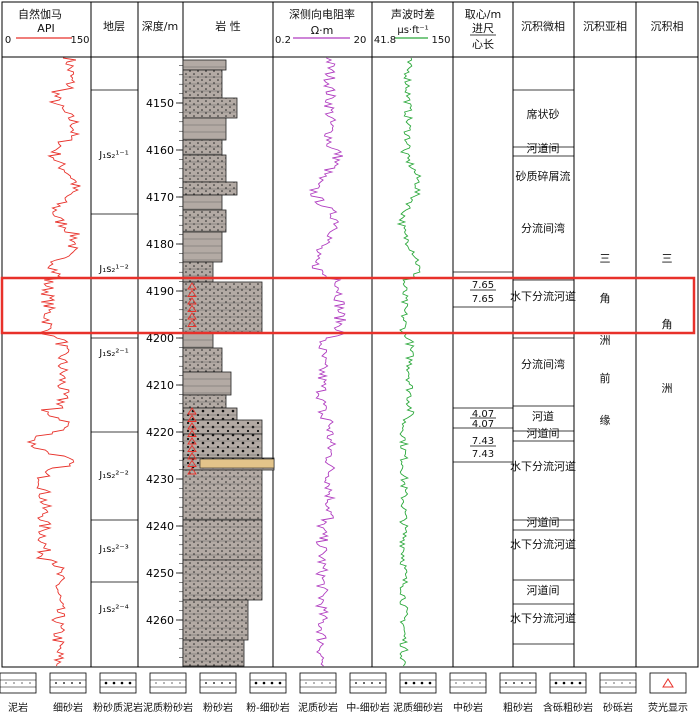 The image size is (700, 718). What do you see at coordinates (483, 370) in the screenshot?
I see `core-values: 7.65 7.65 4.07 4.07 7.43 7.43` at bounding box center [483, 370].